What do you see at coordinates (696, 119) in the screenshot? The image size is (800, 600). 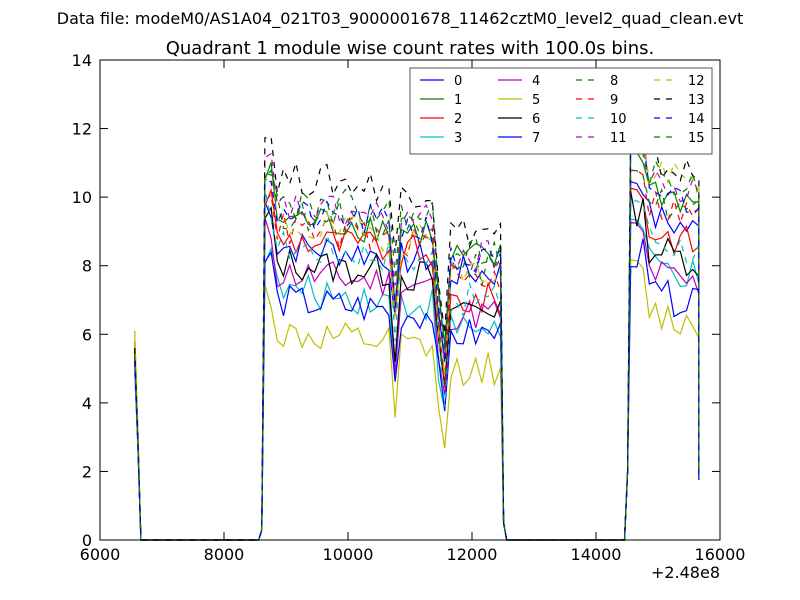 I see `legend-label-14: 14` at bounding box center [696, 119].